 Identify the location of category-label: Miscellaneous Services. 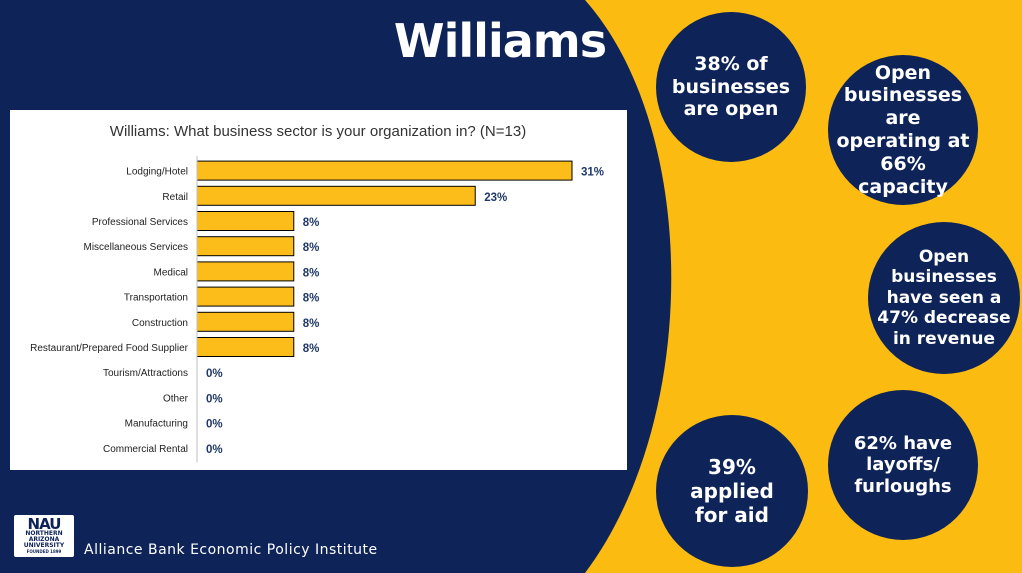
(136, 247).